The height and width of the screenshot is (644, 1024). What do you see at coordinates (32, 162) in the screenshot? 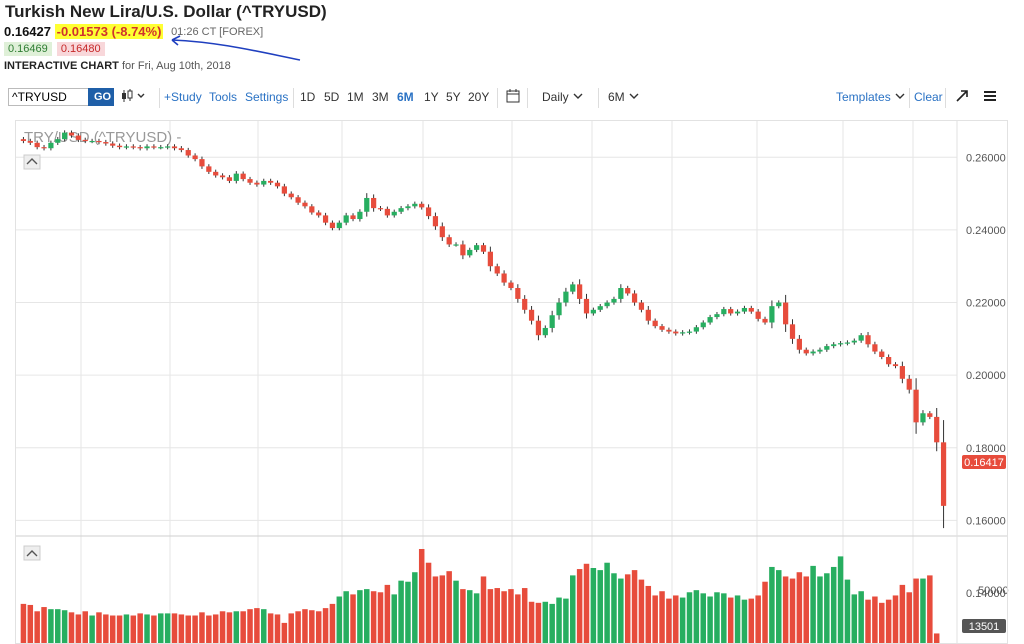
I see `price-pane-collapse` at bounding box center [32, 162].